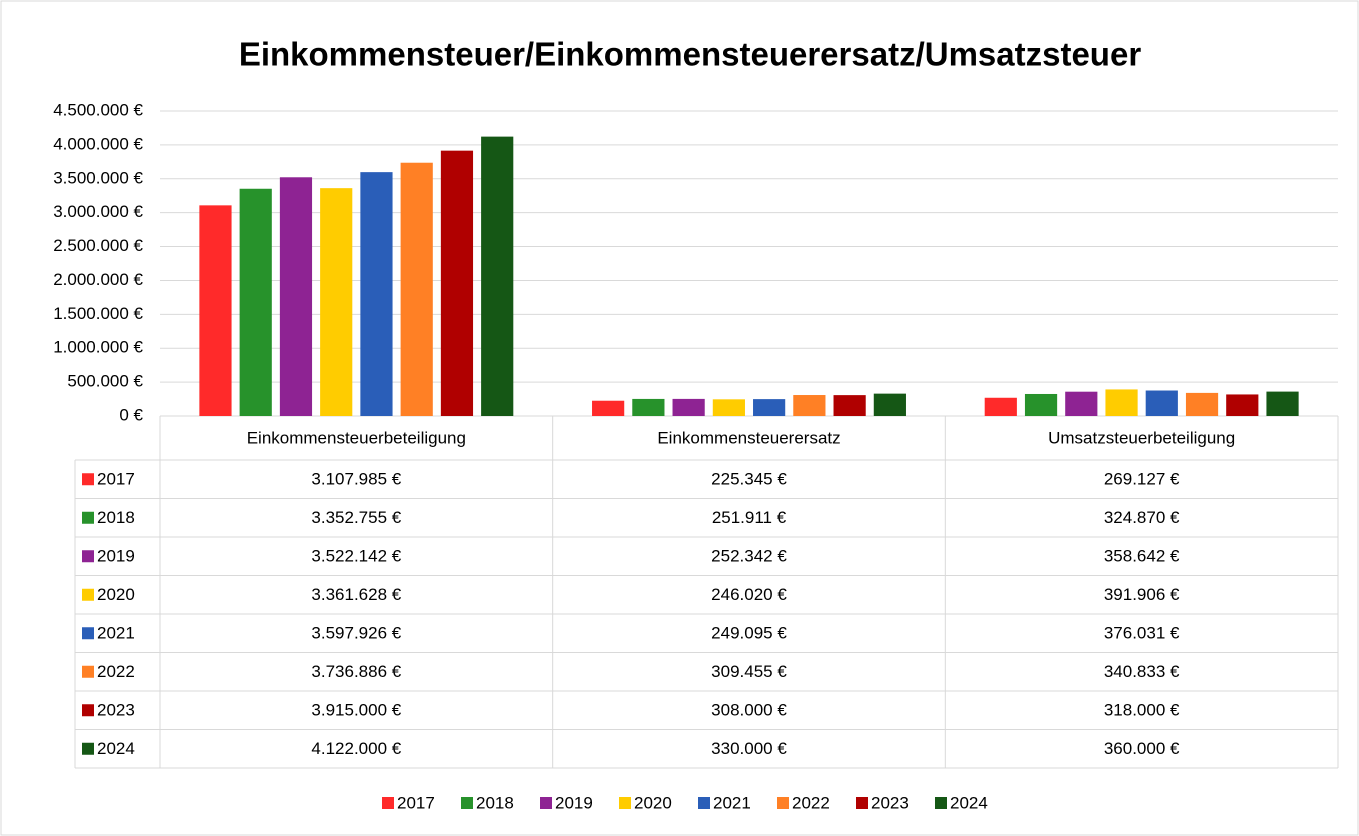 This screenshot has width=1359, height=836. I want to click on table-cell: 252.342 €, so click(749, 556).